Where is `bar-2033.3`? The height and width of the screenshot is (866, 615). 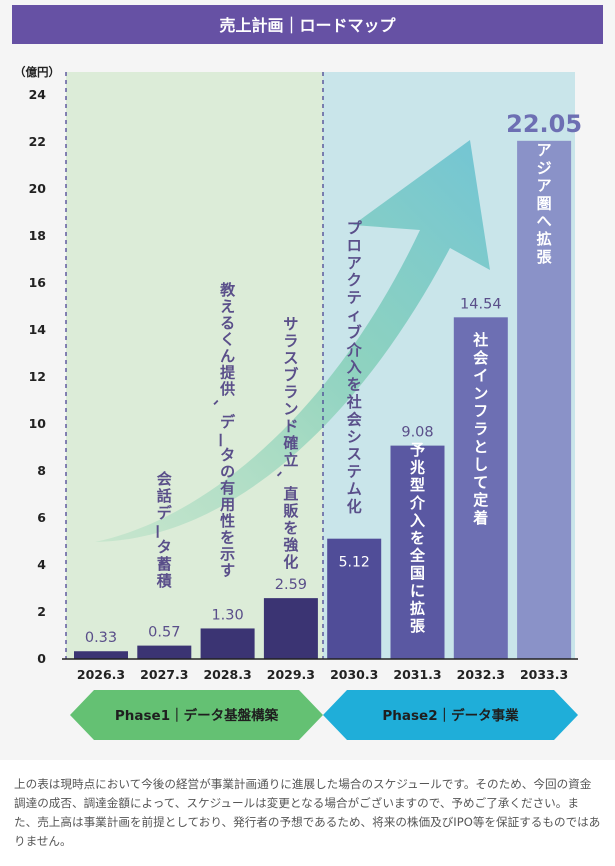
bar-2033.3 is located at coordinates (544, 399).